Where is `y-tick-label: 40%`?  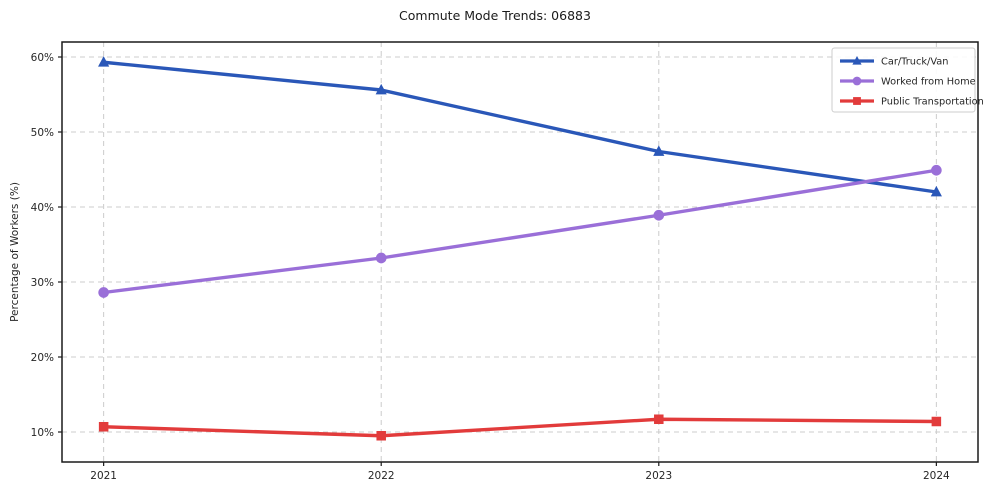
y-tick-label: 40% is located at coordinates (42, 208).